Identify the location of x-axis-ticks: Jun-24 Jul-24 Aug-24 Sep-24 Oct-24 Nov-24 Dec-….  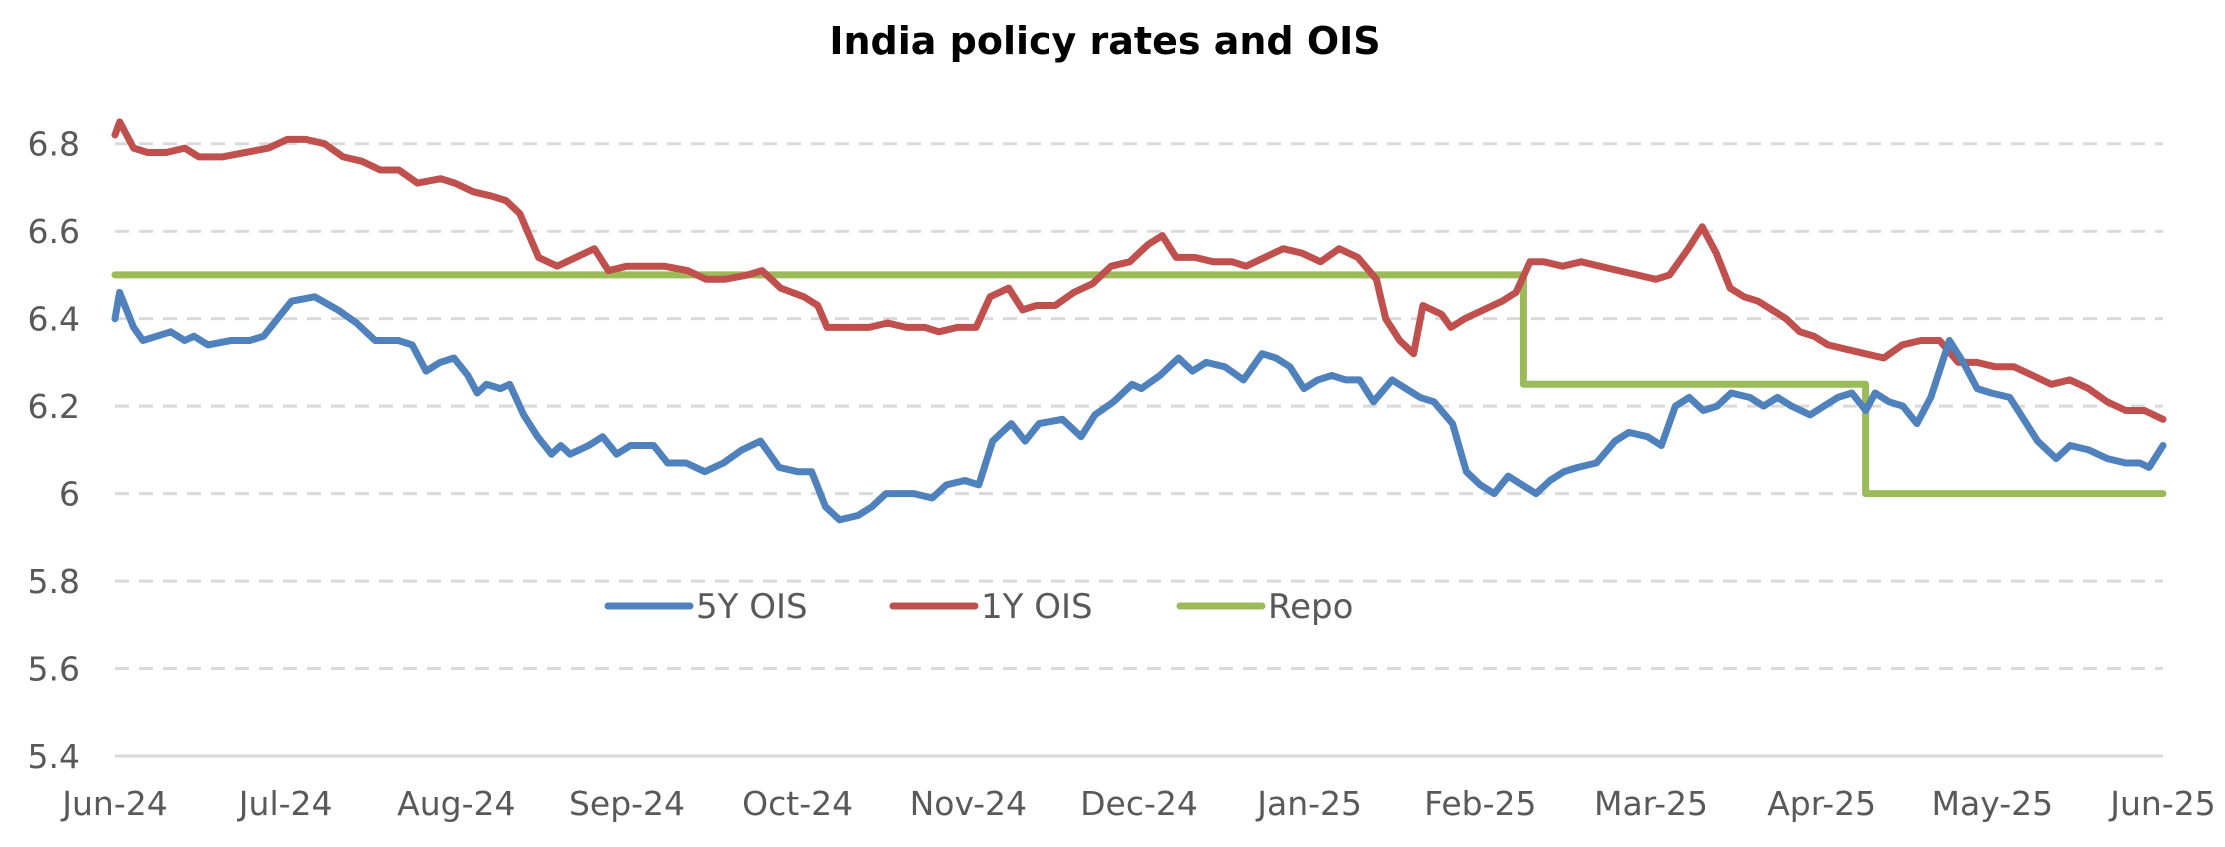
(1137, 803).